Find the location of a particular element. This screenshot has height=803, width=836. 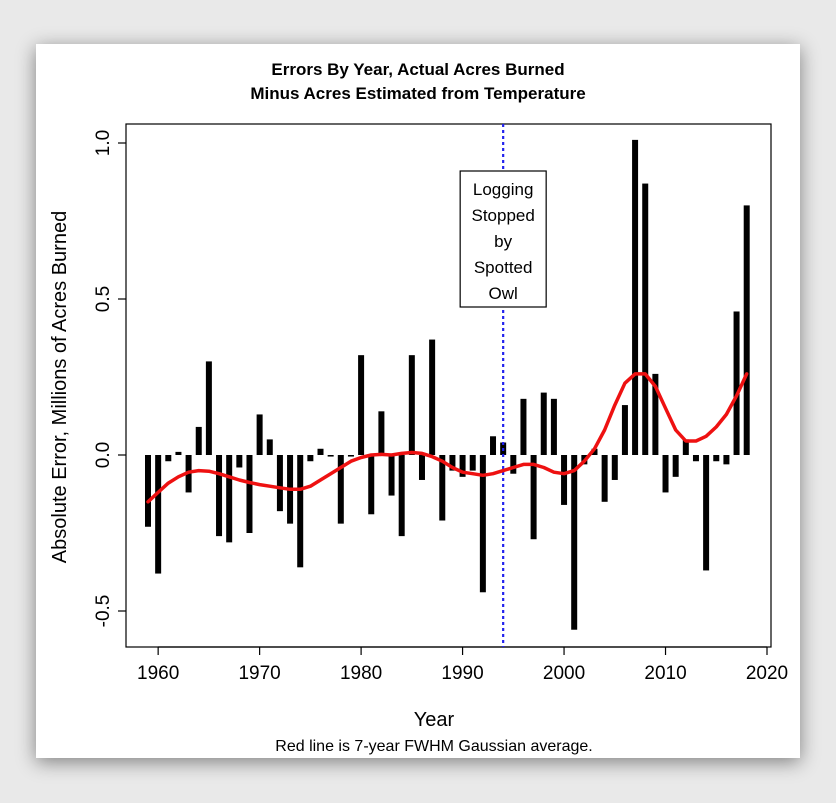

annotation-box is located at coordinates (503, 239).